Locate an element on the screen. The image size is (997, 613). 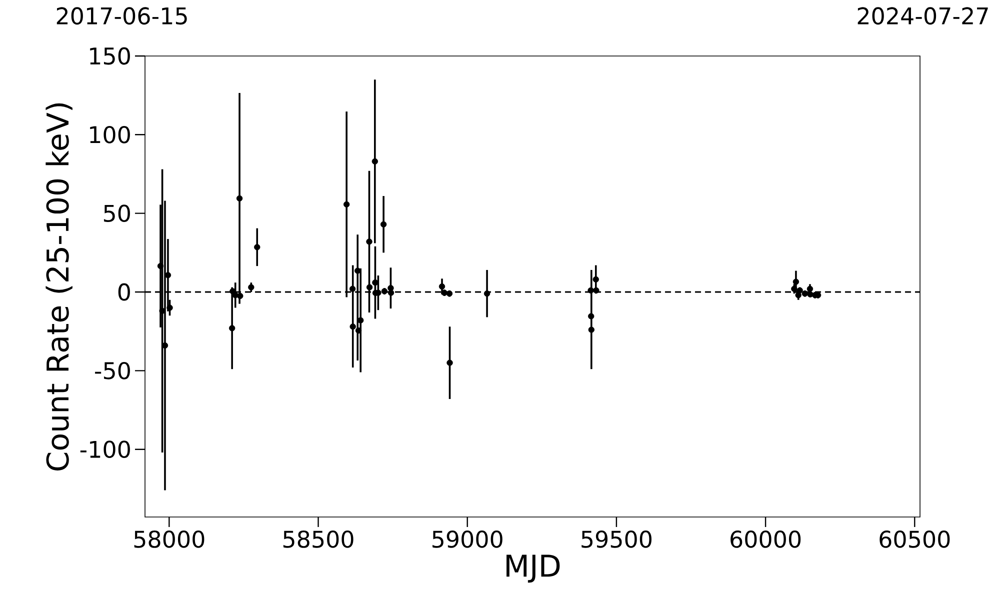
y-tick-label: -100 is located at coordinates (105, 449).